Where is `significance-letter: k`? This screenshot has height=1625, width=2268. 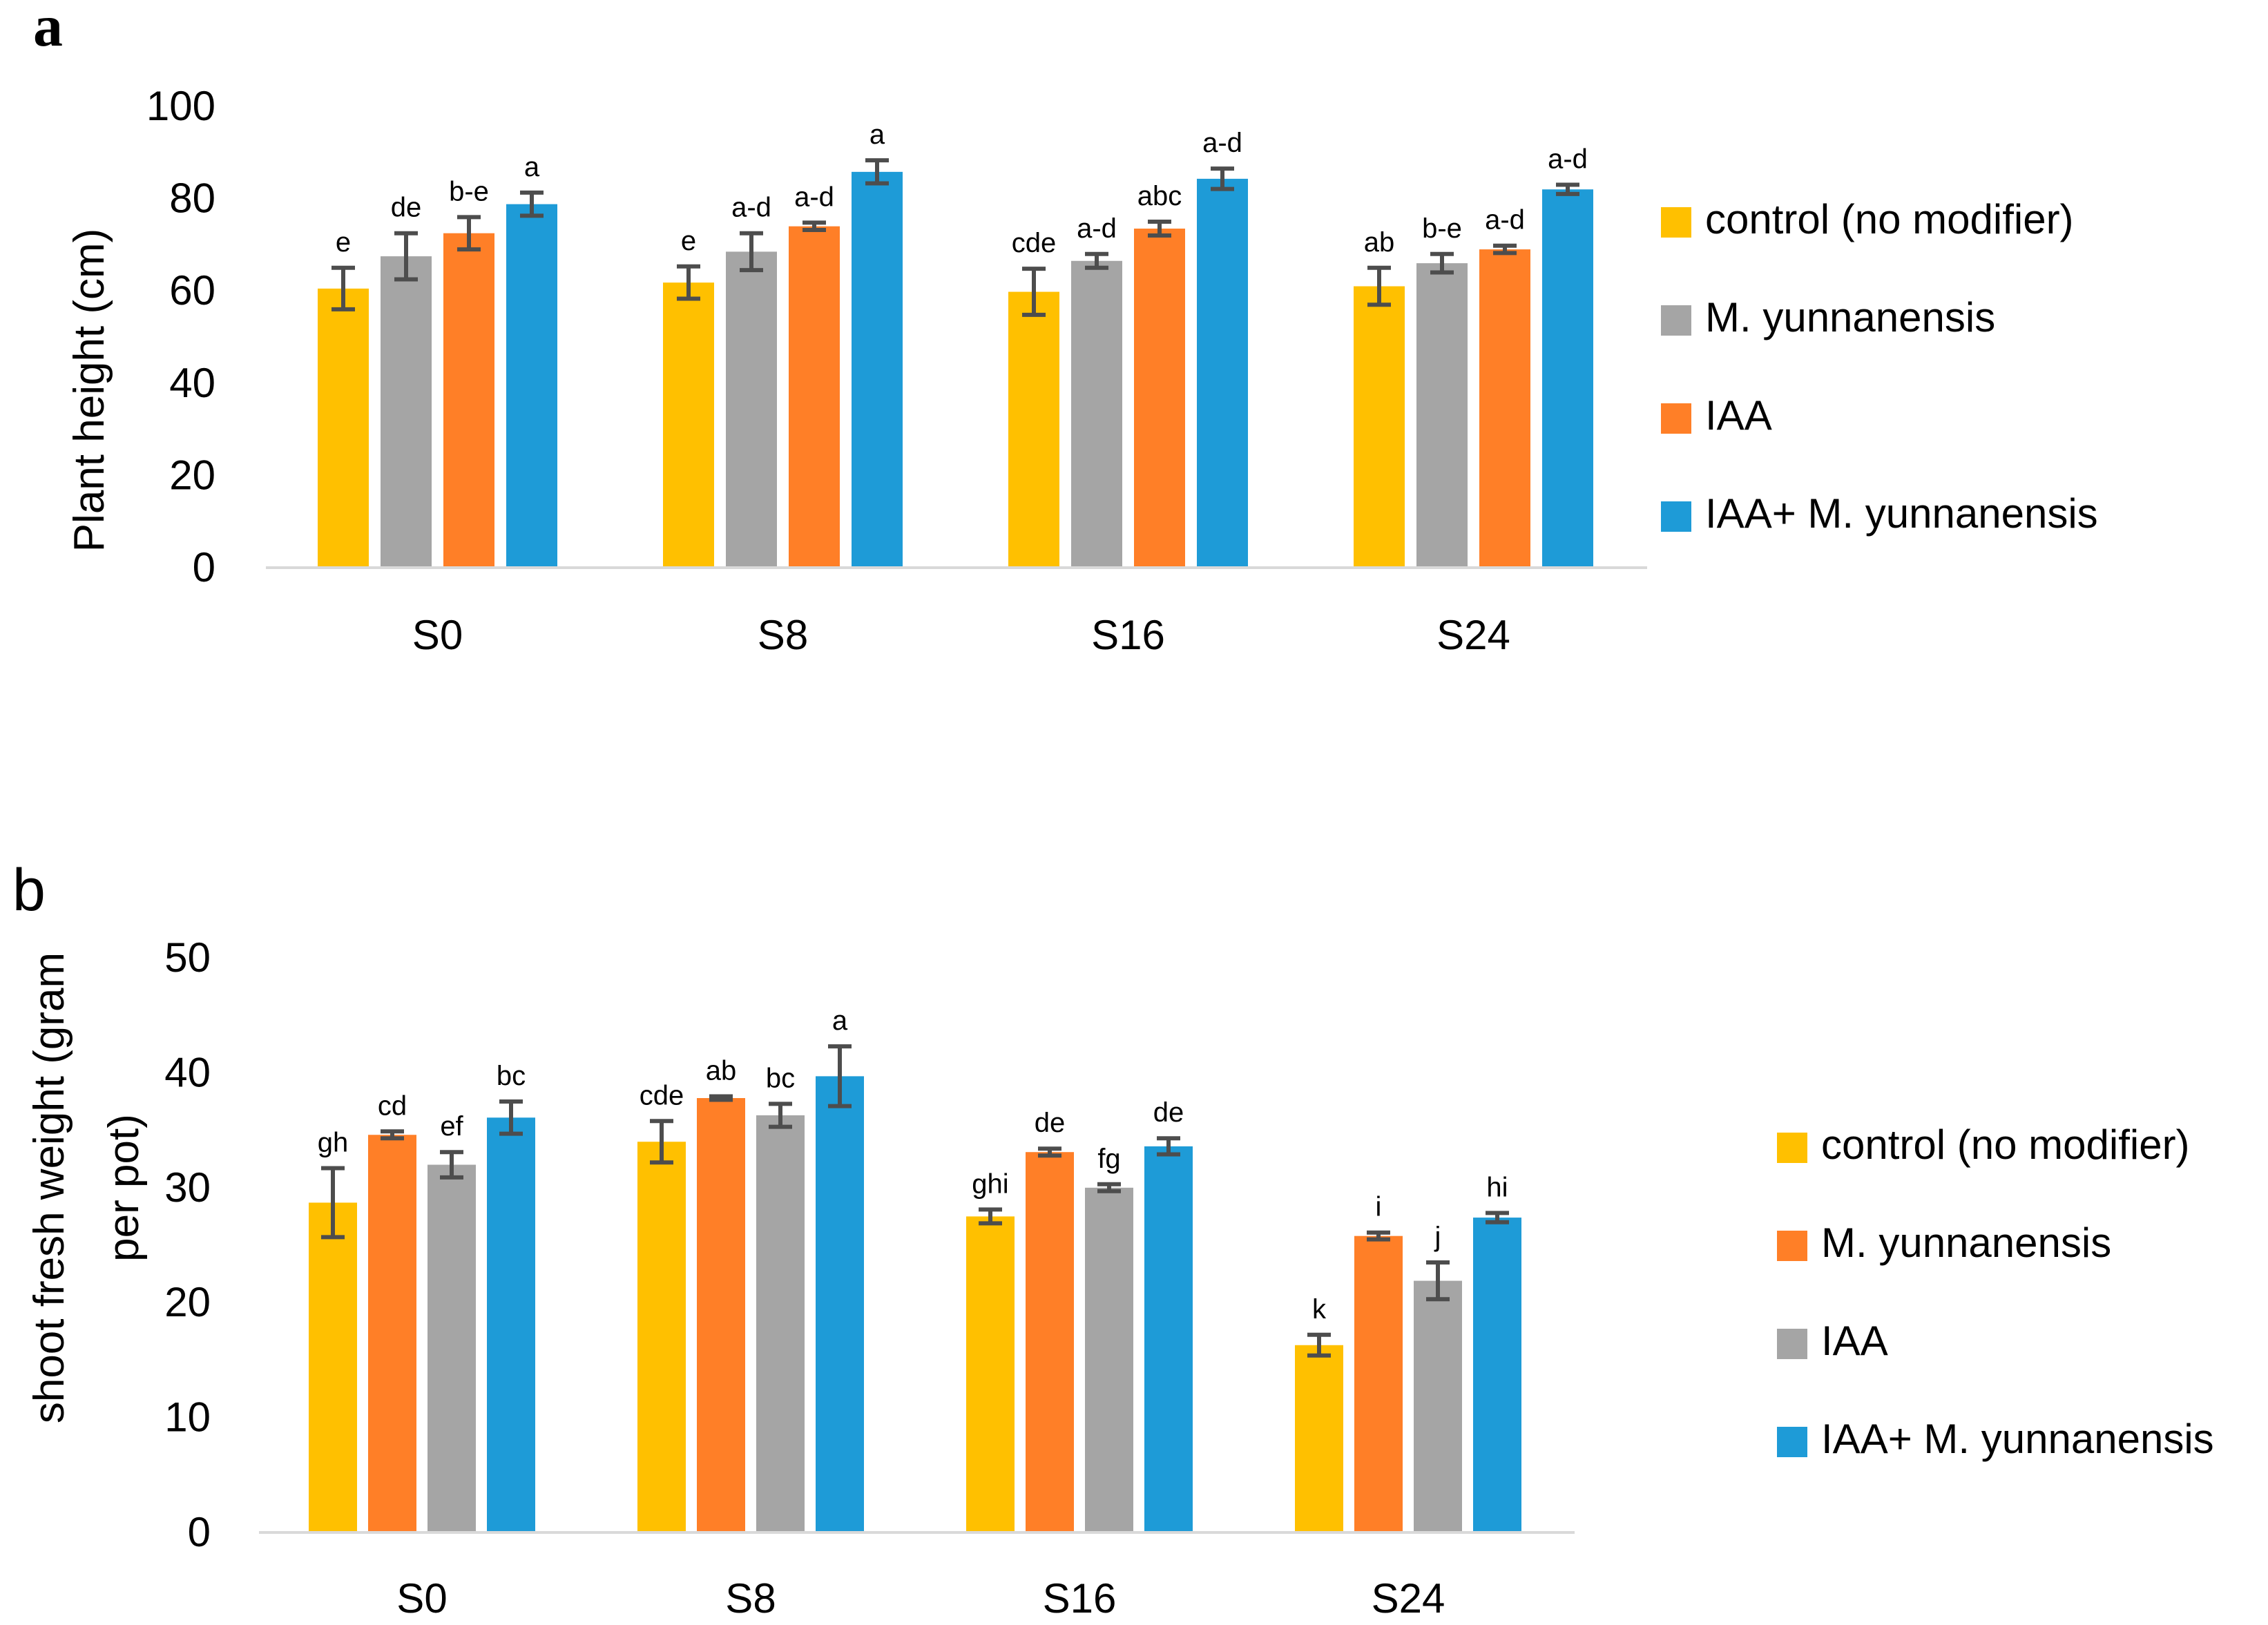 significance-letter: k is located at coordinates (1319, 1309).